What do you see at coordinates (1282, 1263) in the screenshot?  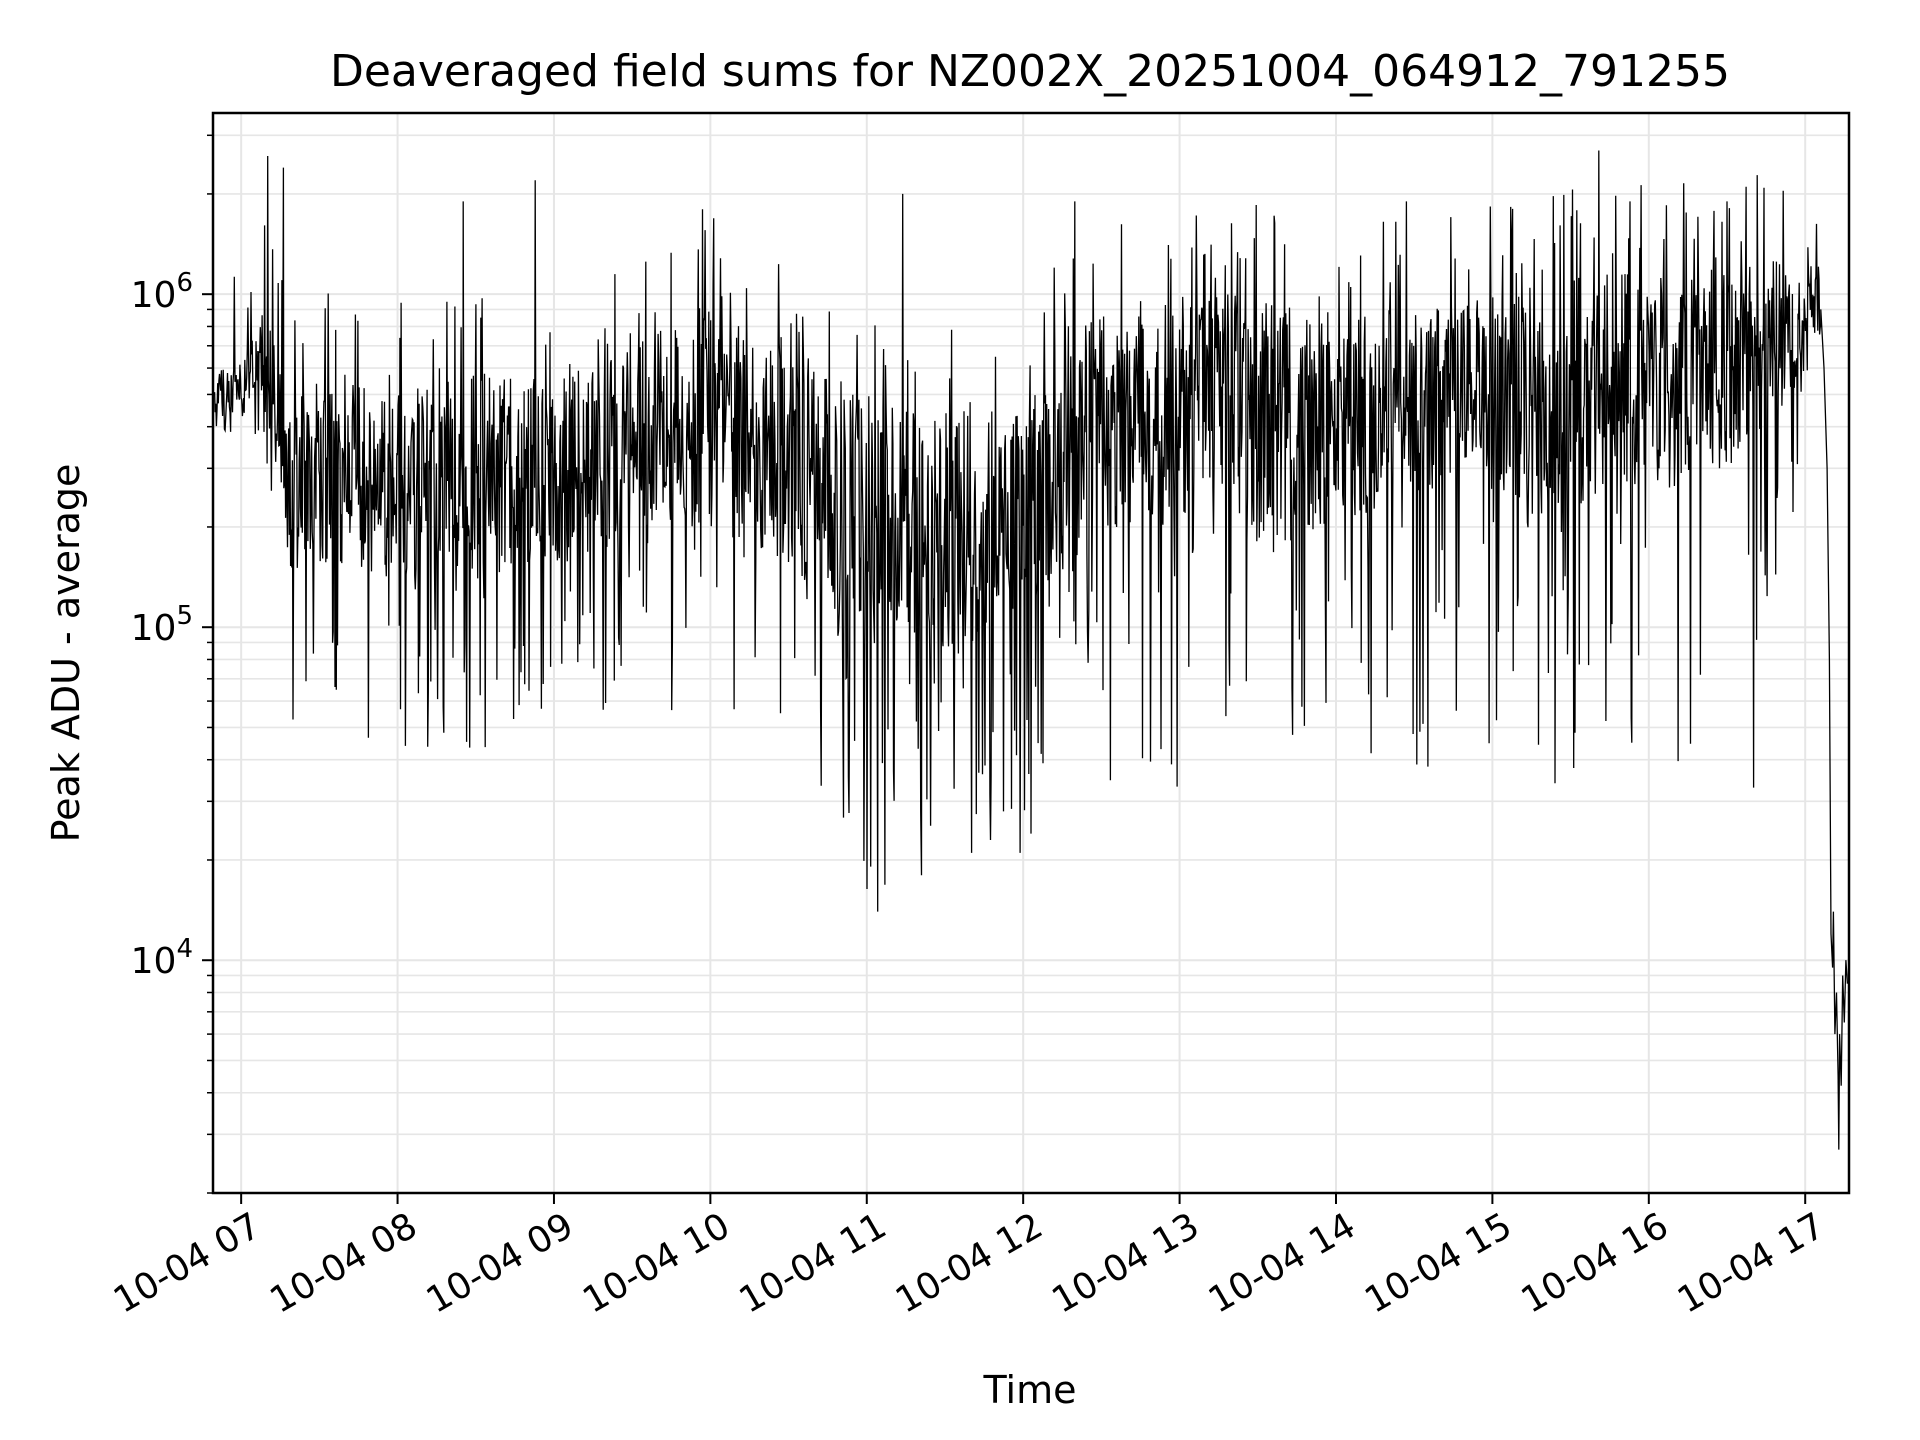 I see `x-tick-label: 10-04 14` at bounding box center [1282, 1263].